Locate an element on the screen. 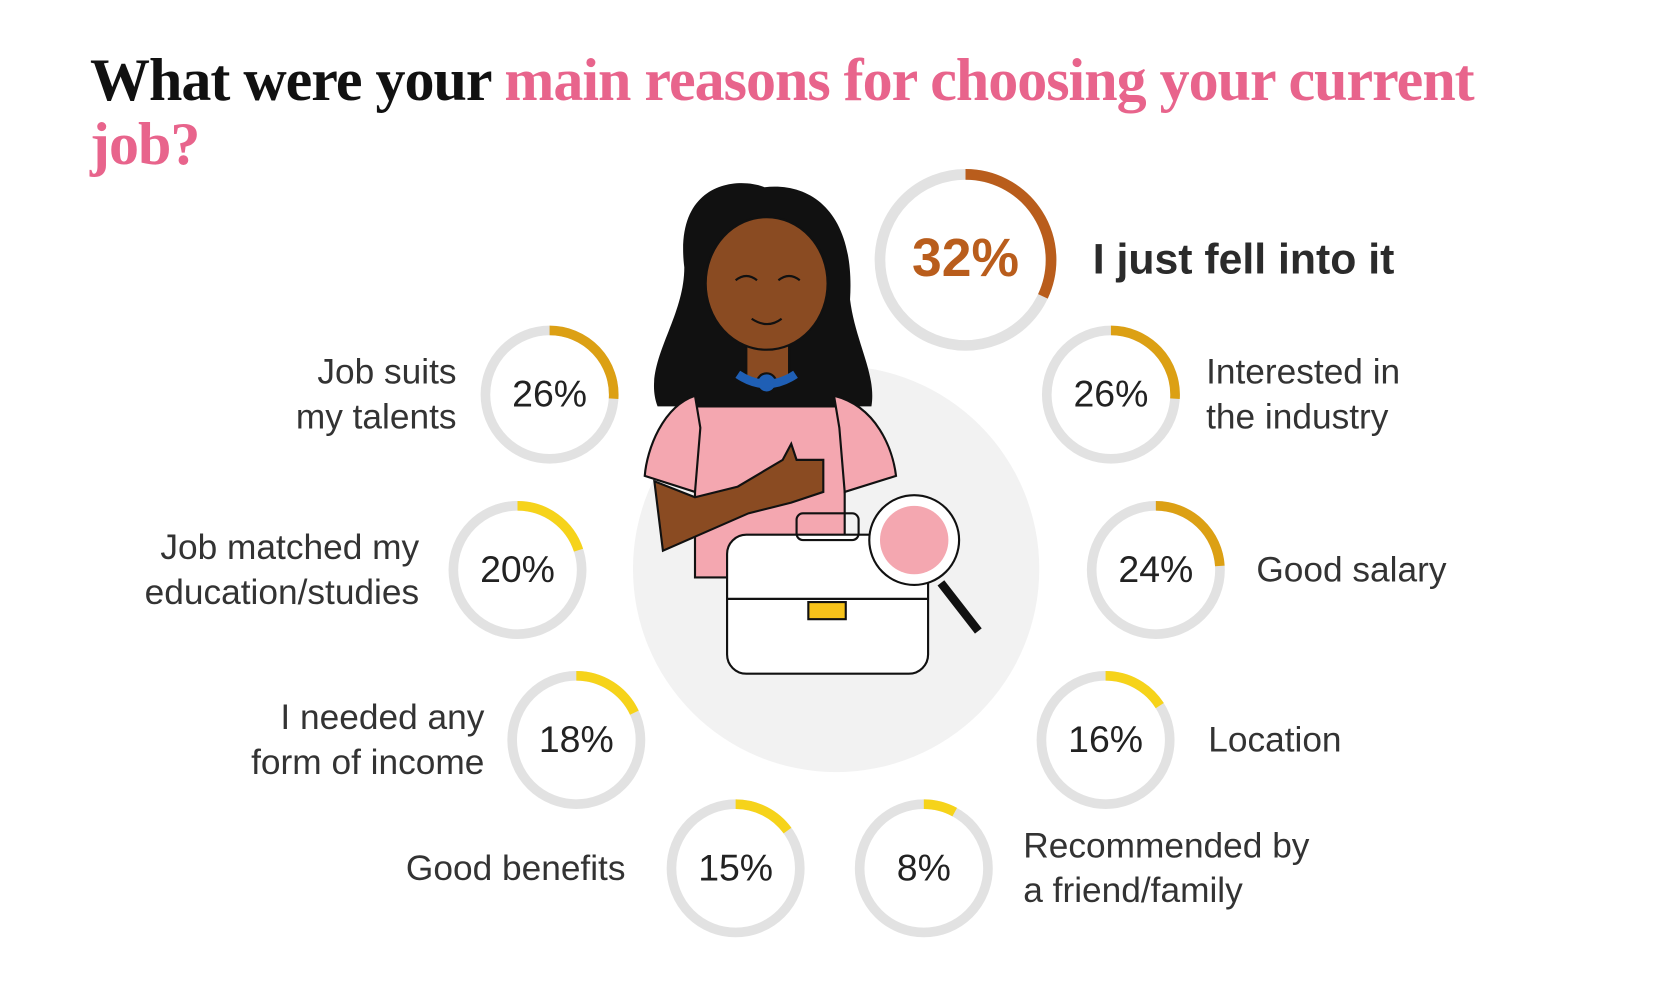 This screenshot has width=1668, height=1001. category-label: Job suits is located at coordinates (386, 372).